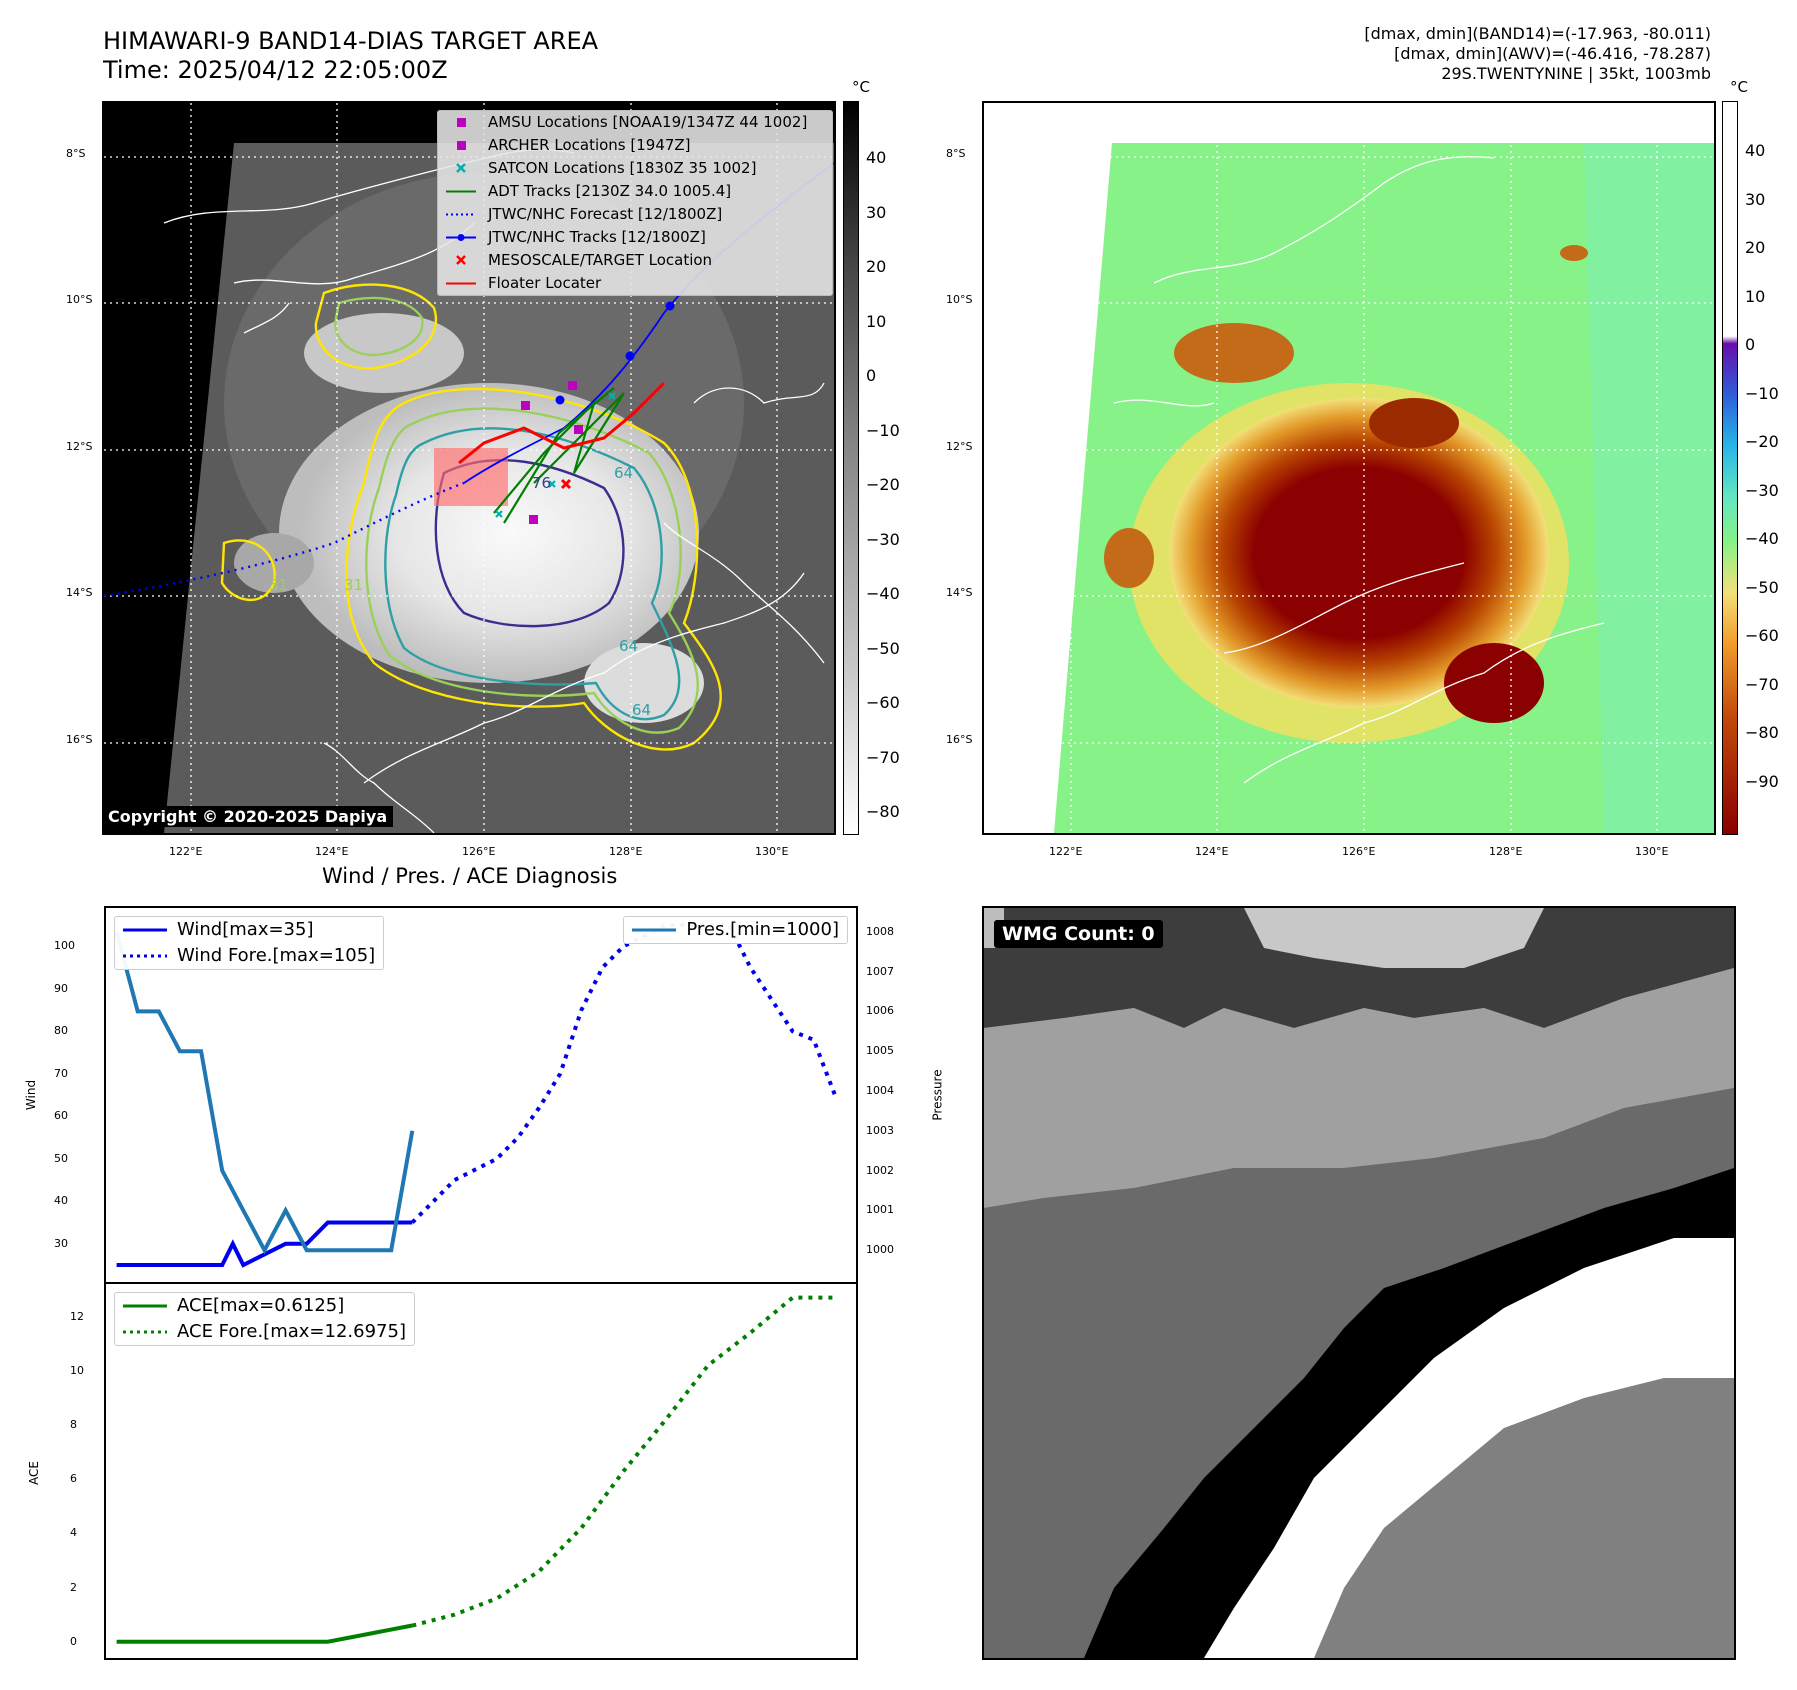 The width and height of the screenshot is (1797, 1690). What do you see at coordinates (635, 260) in the screenshot?
I see `map-legend-item: MESOSCALE/TARGET Location` at bounding box center [635, 260].